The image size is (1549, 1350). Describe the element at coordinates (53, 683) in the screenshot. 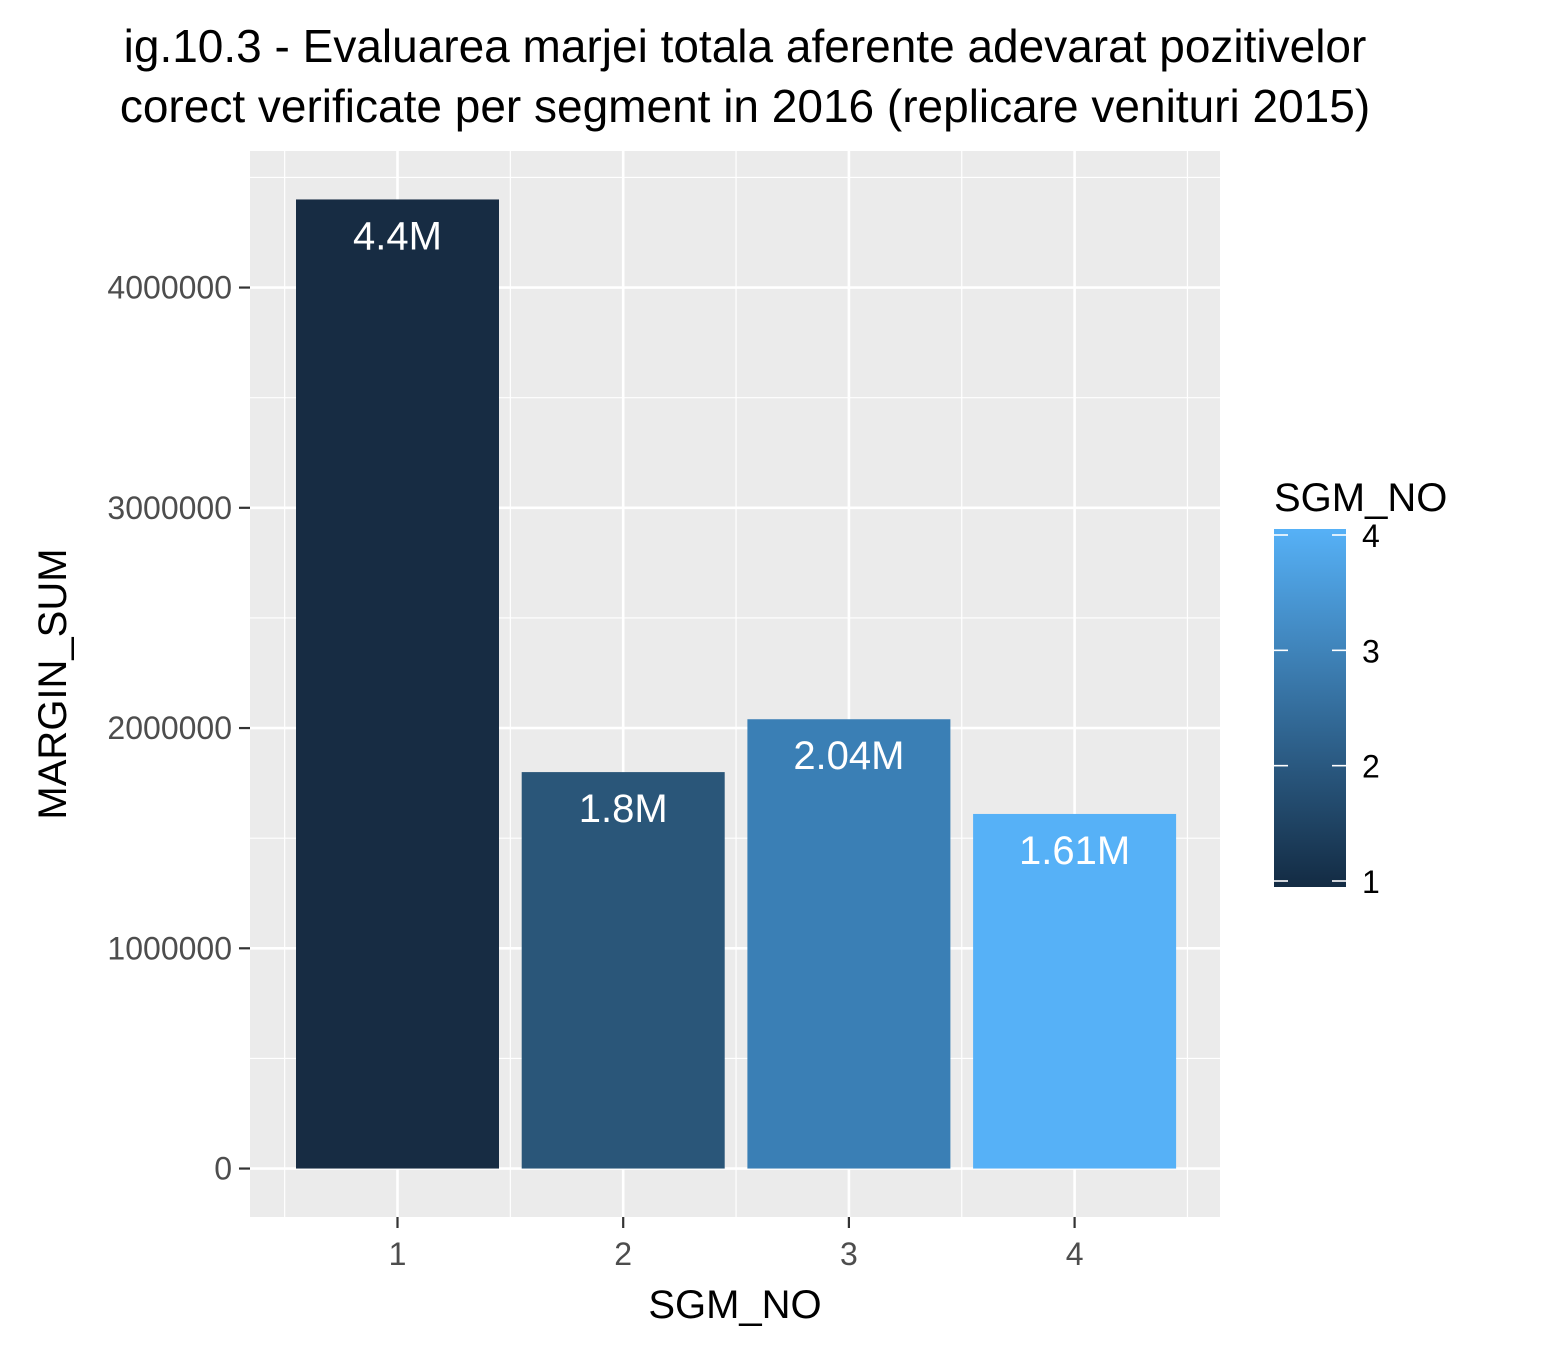

I see `y-axis-title: MARGIN_SUM` at that location.